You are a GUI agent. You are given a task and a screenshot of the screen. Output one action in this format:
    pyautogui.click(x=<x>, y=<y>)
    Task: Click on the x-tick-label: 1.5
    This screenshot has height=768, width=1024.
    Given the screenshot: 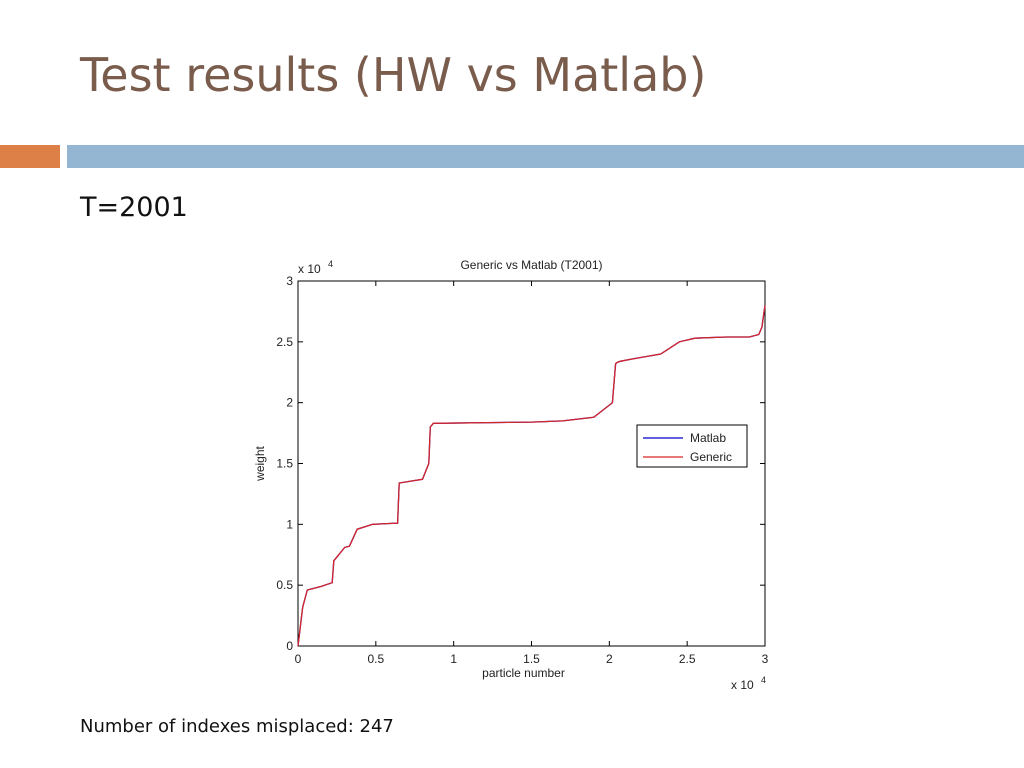 What is the action you would take?
    pyautogui.click(x=531, y=659)
    